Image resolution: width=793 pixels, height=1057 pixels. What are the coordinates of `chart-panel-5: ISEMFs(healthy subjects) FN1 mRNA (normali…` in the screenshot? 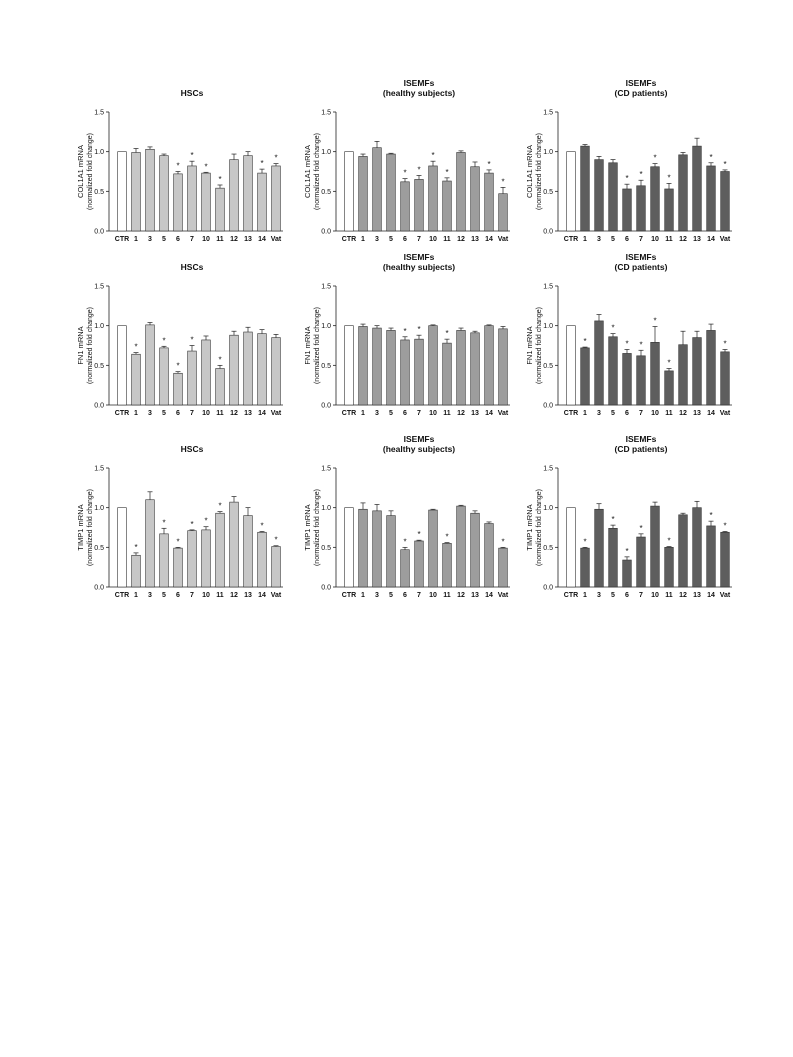 It's located at (406, 334).